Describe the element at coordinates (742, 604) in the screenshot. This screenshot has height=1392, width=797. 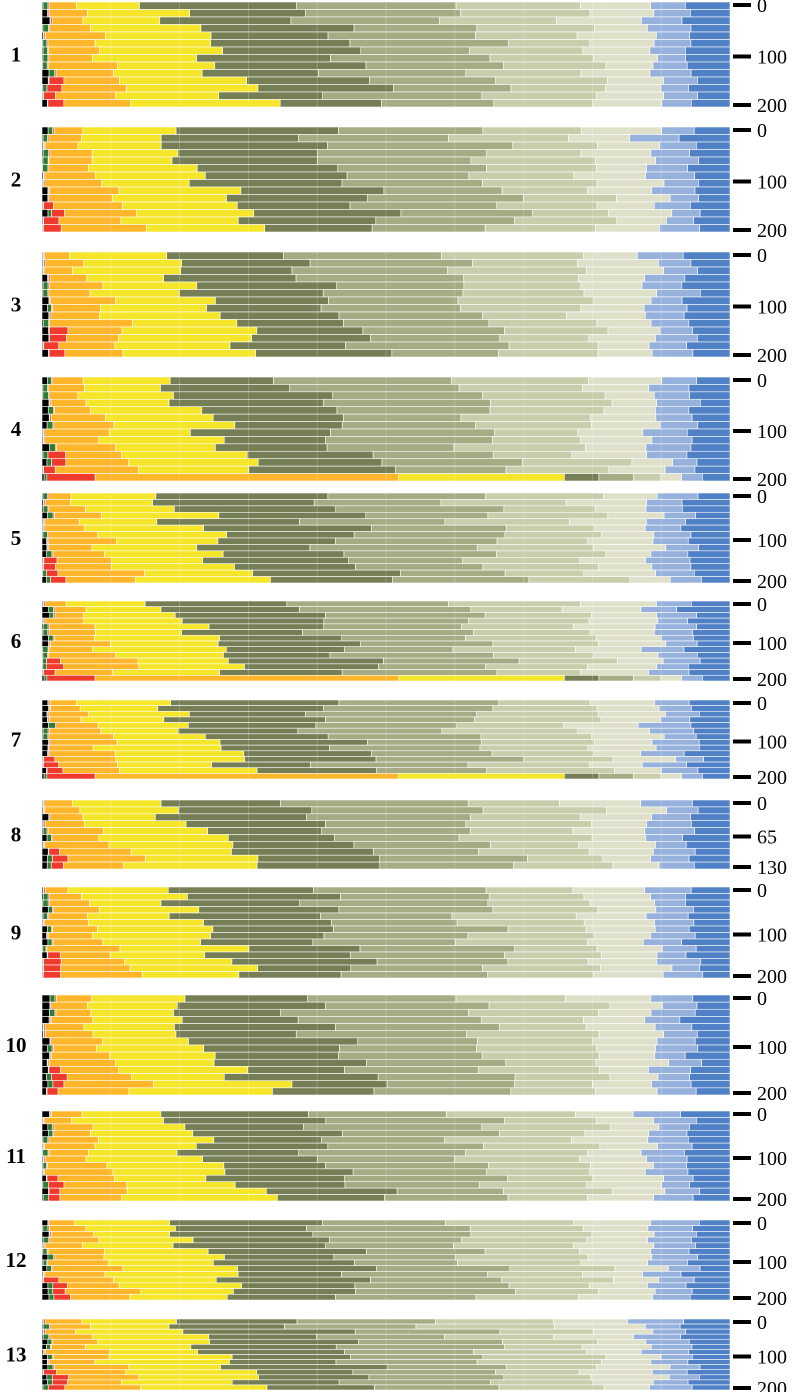
I see `y-tick-mark` at that location.